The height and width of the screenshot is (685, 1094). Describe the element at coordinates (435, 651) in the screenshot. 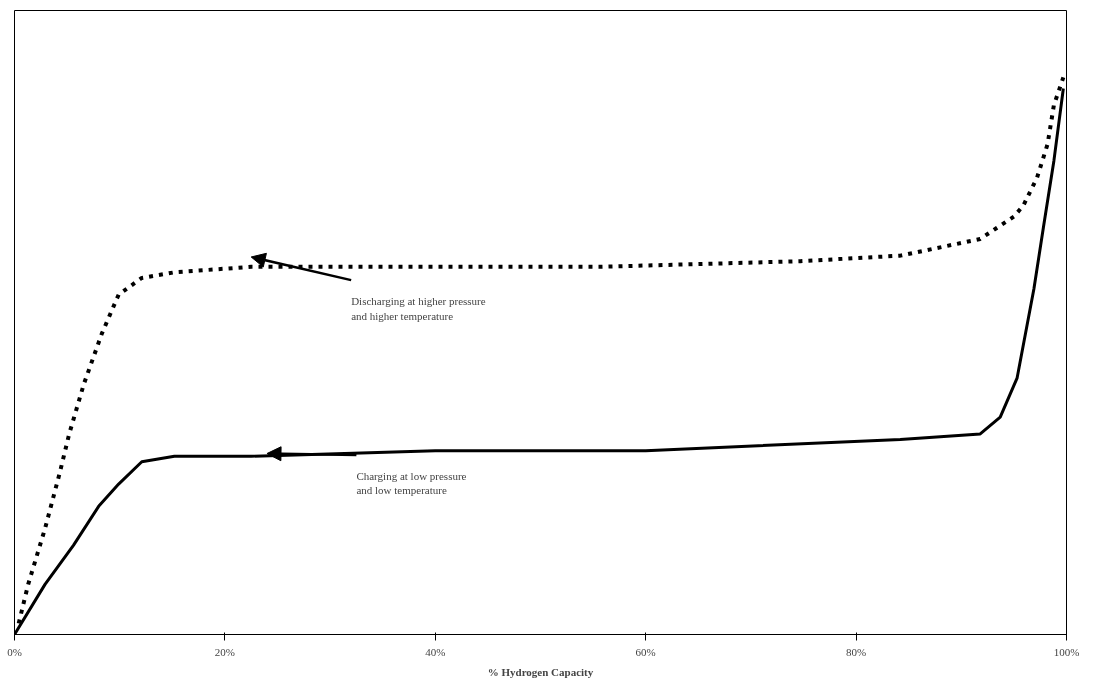

I see `x-tick-label: 40%` at that location.